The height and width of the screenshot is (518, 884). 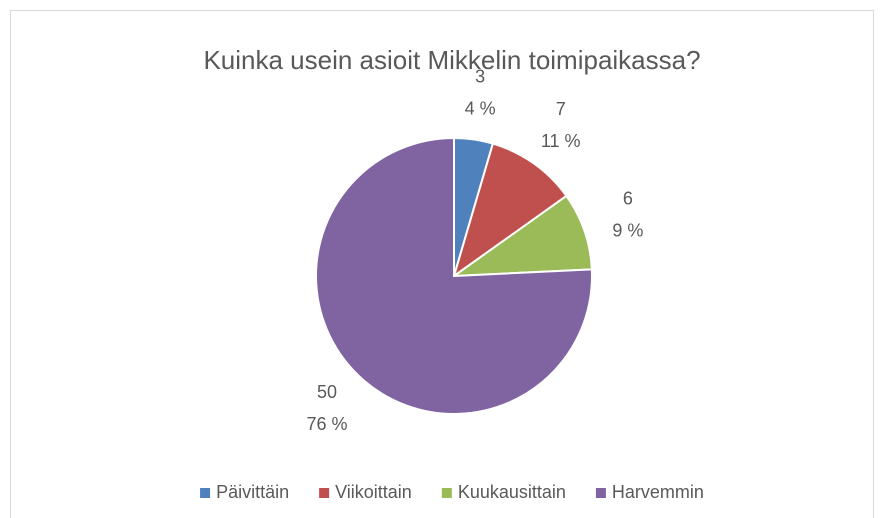 I want to click on legend-label: Kuukausittain, so click(x=512, y=492).